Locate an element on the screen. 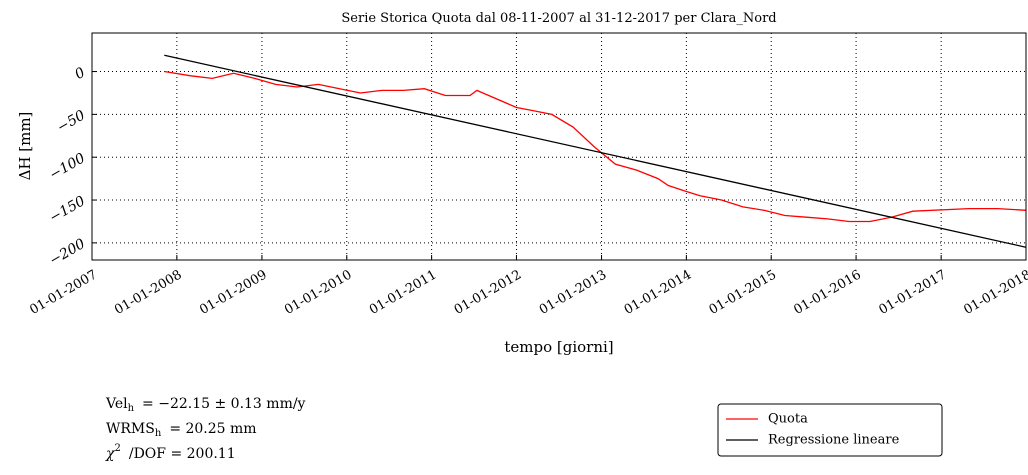  y-axis-label: ΔH [mm] is located at coordinates (25, 146).